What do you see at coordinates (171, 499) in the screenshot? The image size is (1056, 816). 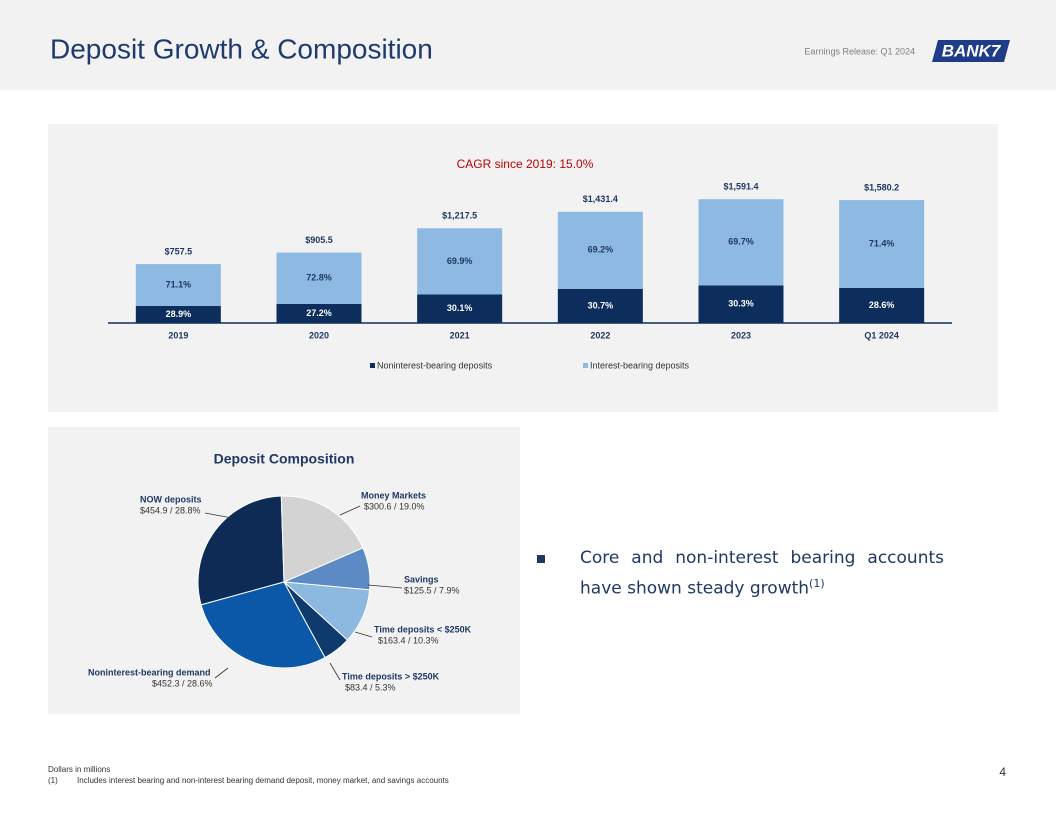 I see `slice-name: NOW deposits` at bounding box center [171, 499].